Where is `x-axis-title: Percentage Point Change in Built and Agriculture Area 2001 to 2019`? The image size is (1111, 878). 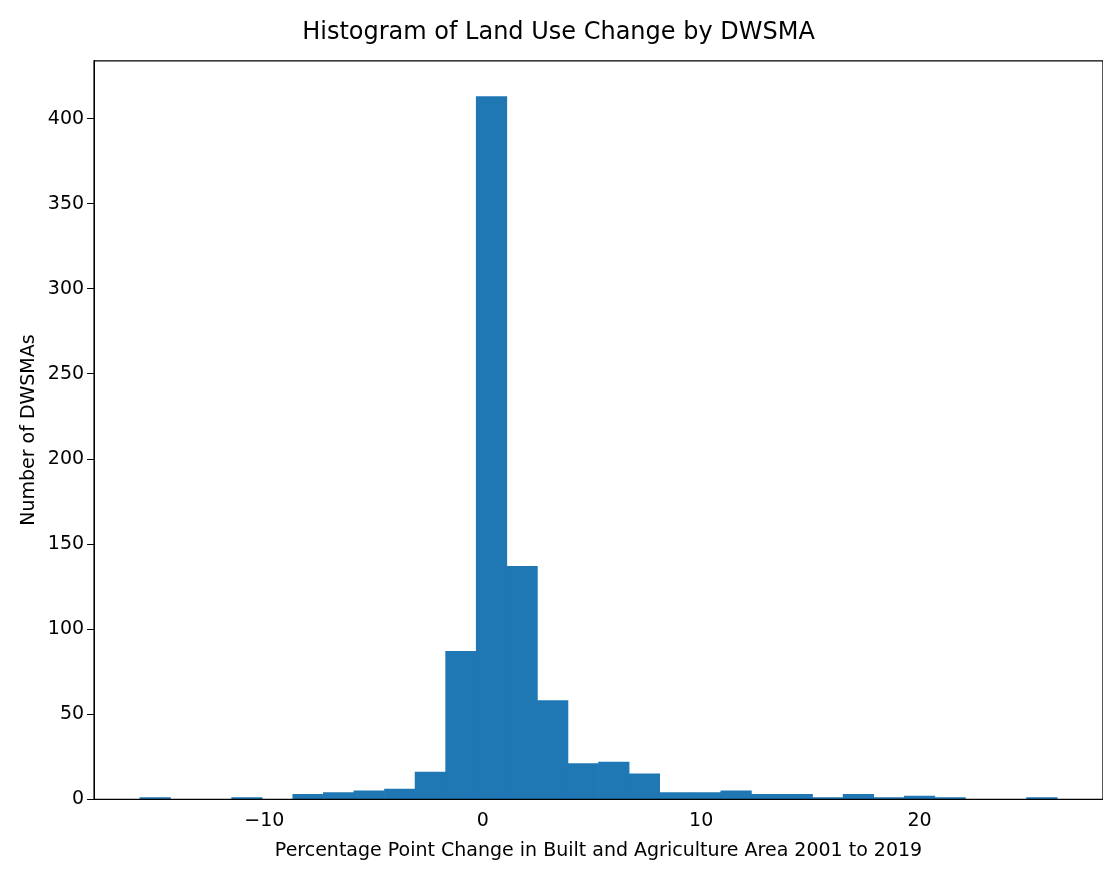
x-axis-title: Percentage Point Change in Built and Agriculture Area 2001 to 2019 is located at coordinates (598, 848).